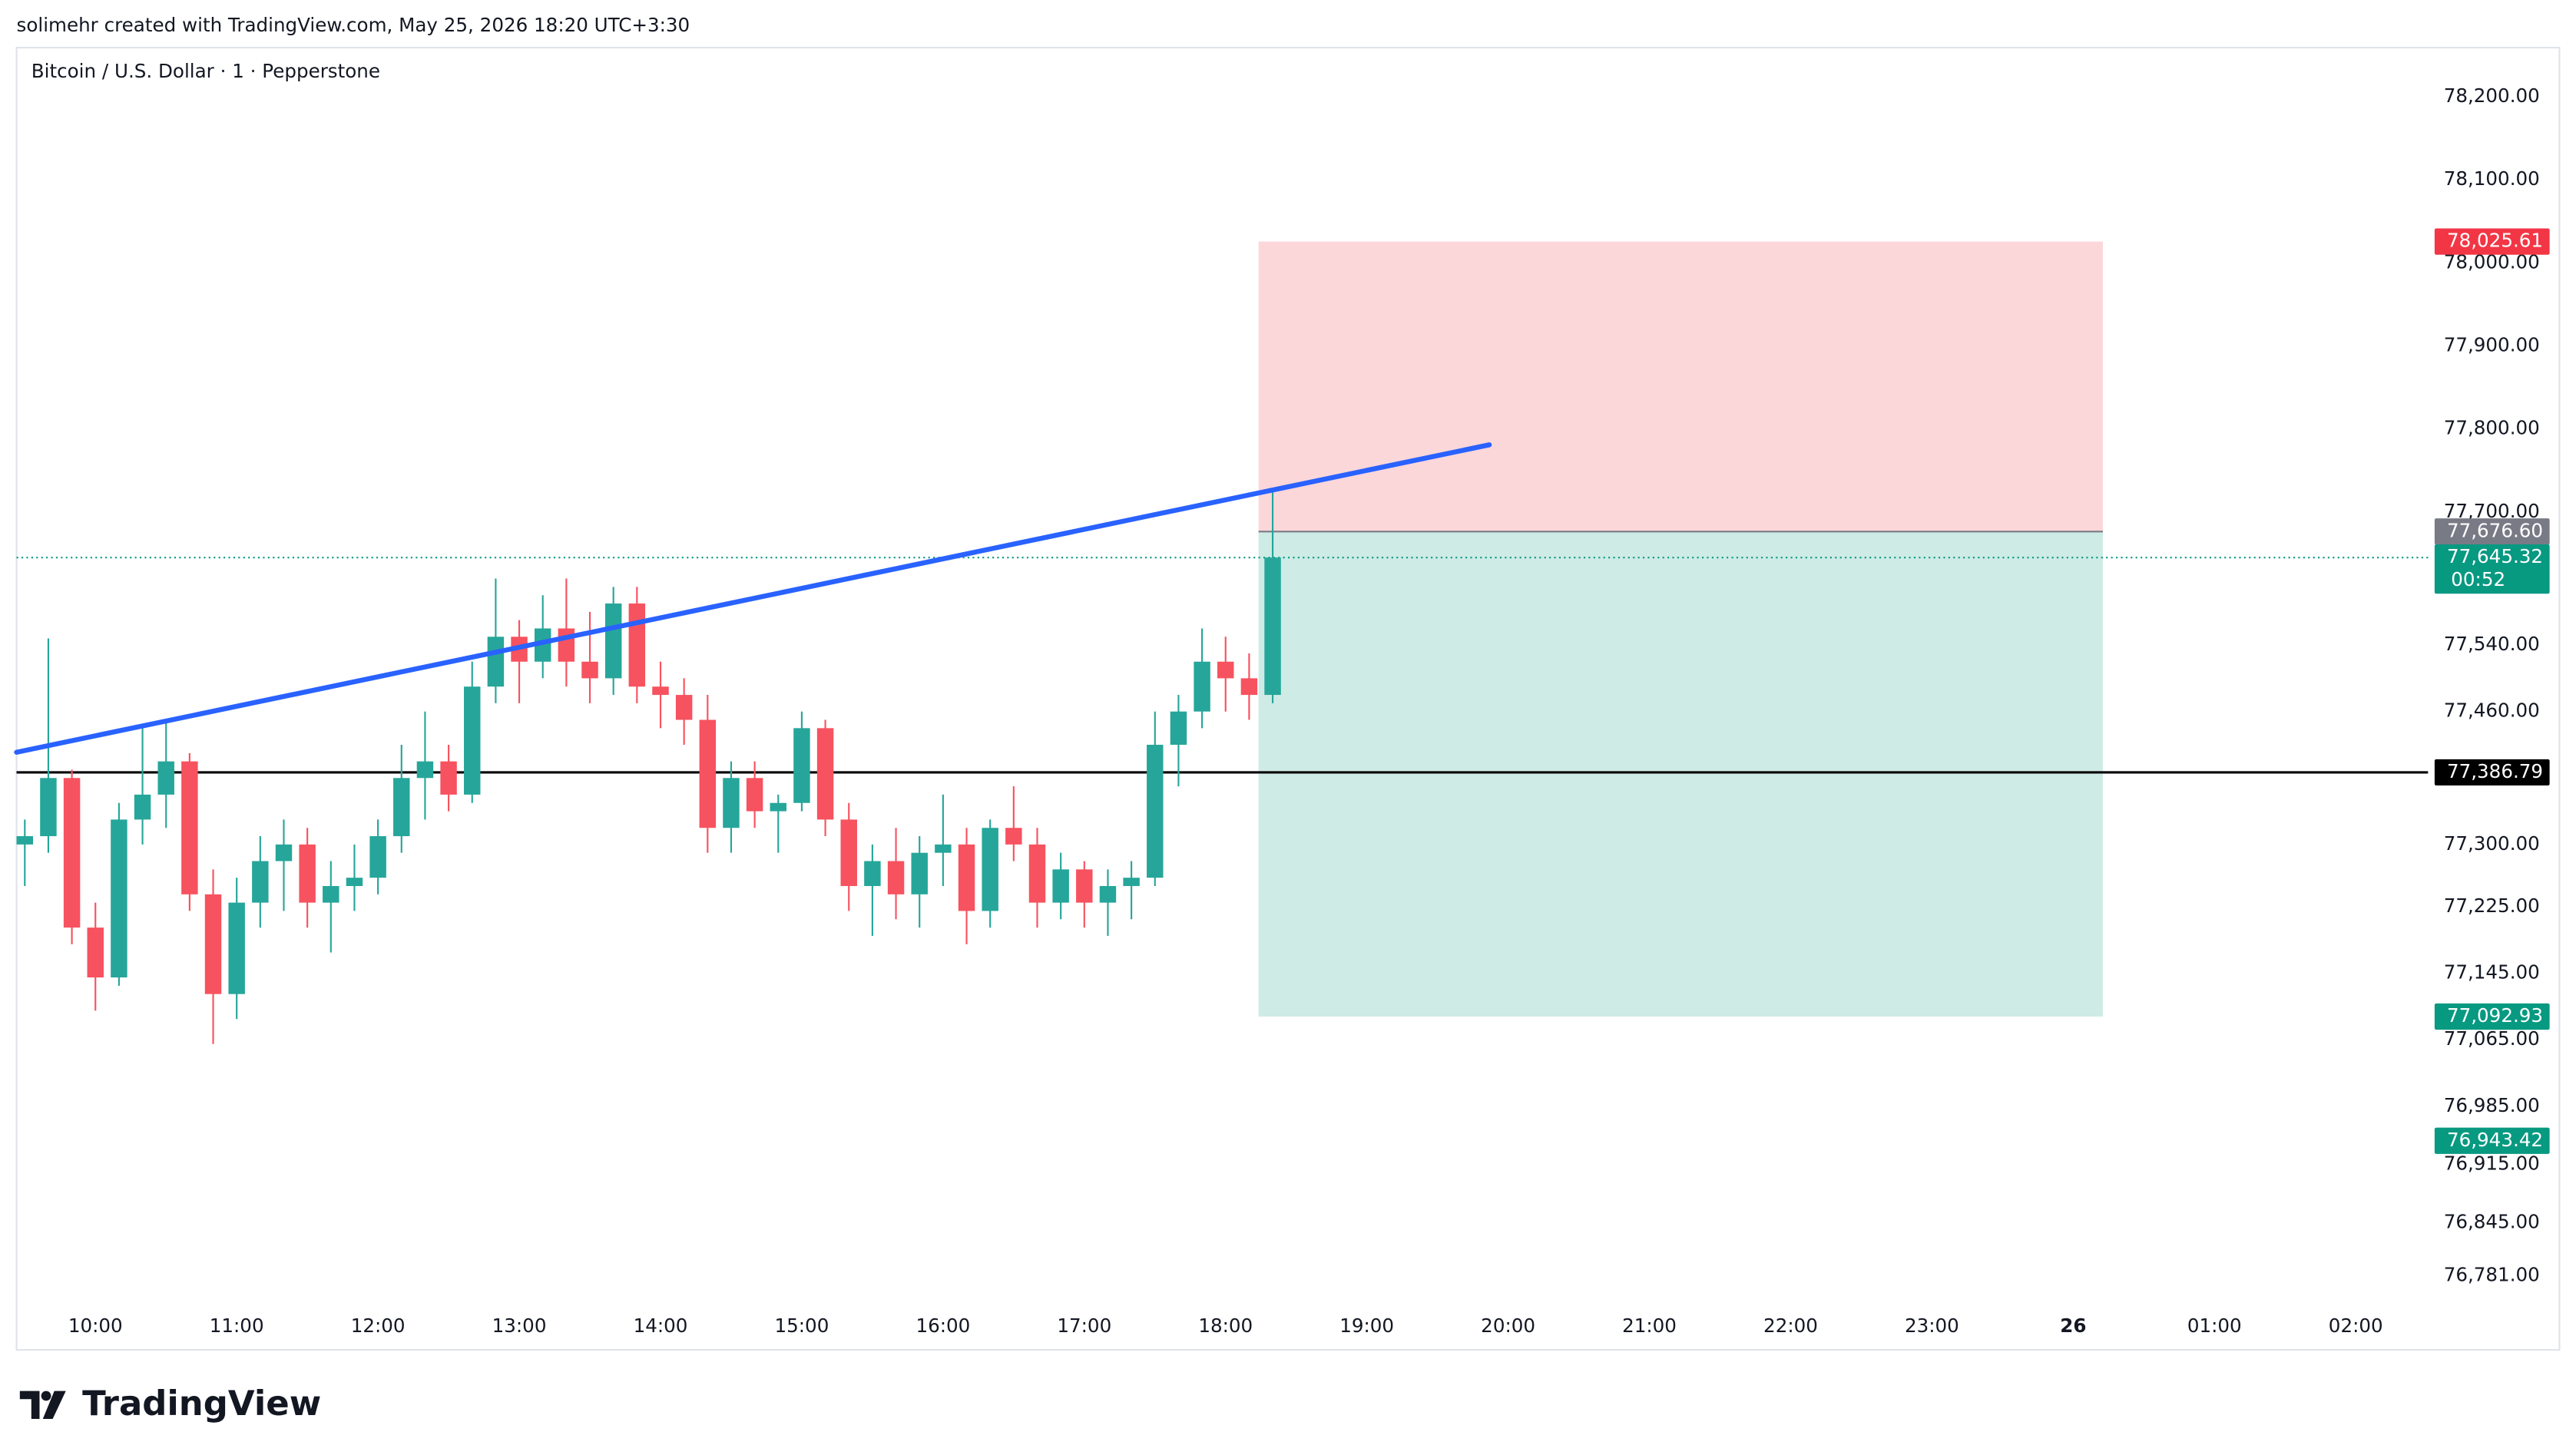  Describe the element at coordinates (2495, 1015) in the screenshot. I see `price-badge-label: 77,092.93` at that location.